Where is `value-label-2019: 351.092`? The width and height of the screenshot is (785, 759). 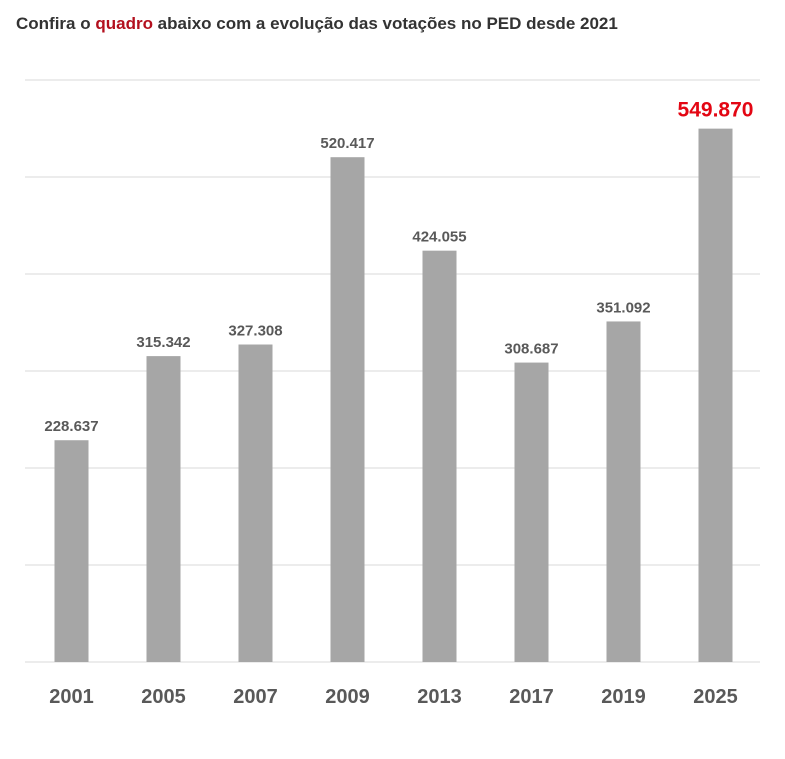 value-label-2019: 351.092 is located at coordinates (623, 307).